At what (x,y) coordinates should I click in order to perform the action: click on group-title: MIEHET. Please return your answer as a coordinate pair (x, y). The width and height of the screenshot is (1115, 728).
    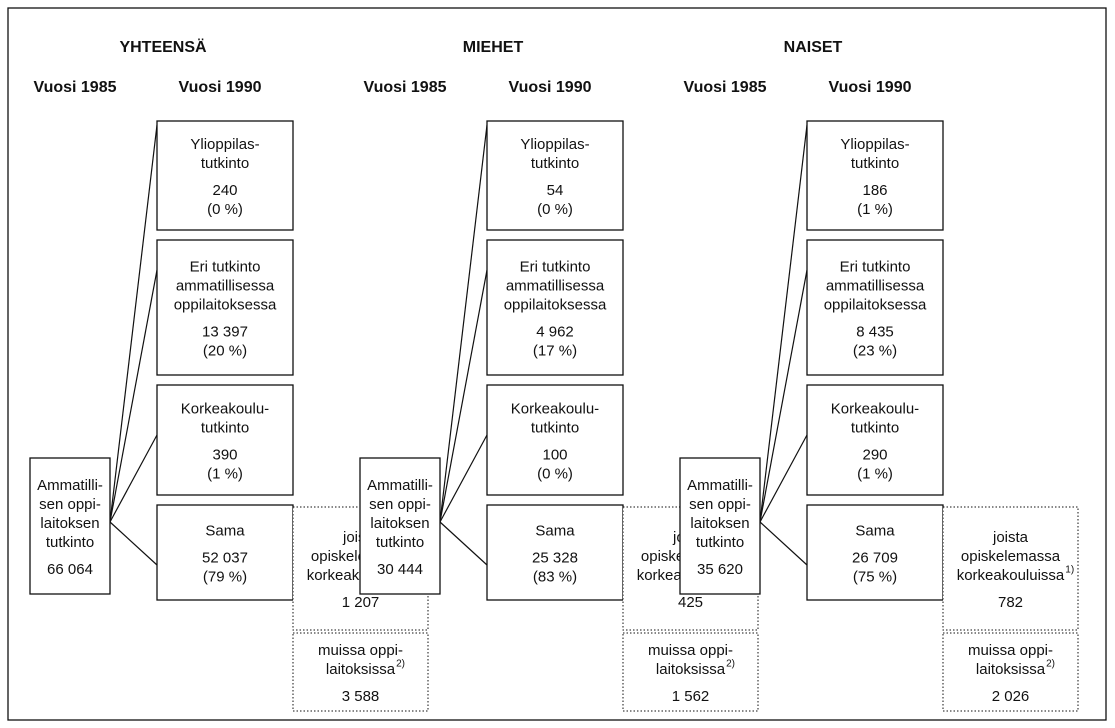
    Looking at the image, I should click on (493, 47).